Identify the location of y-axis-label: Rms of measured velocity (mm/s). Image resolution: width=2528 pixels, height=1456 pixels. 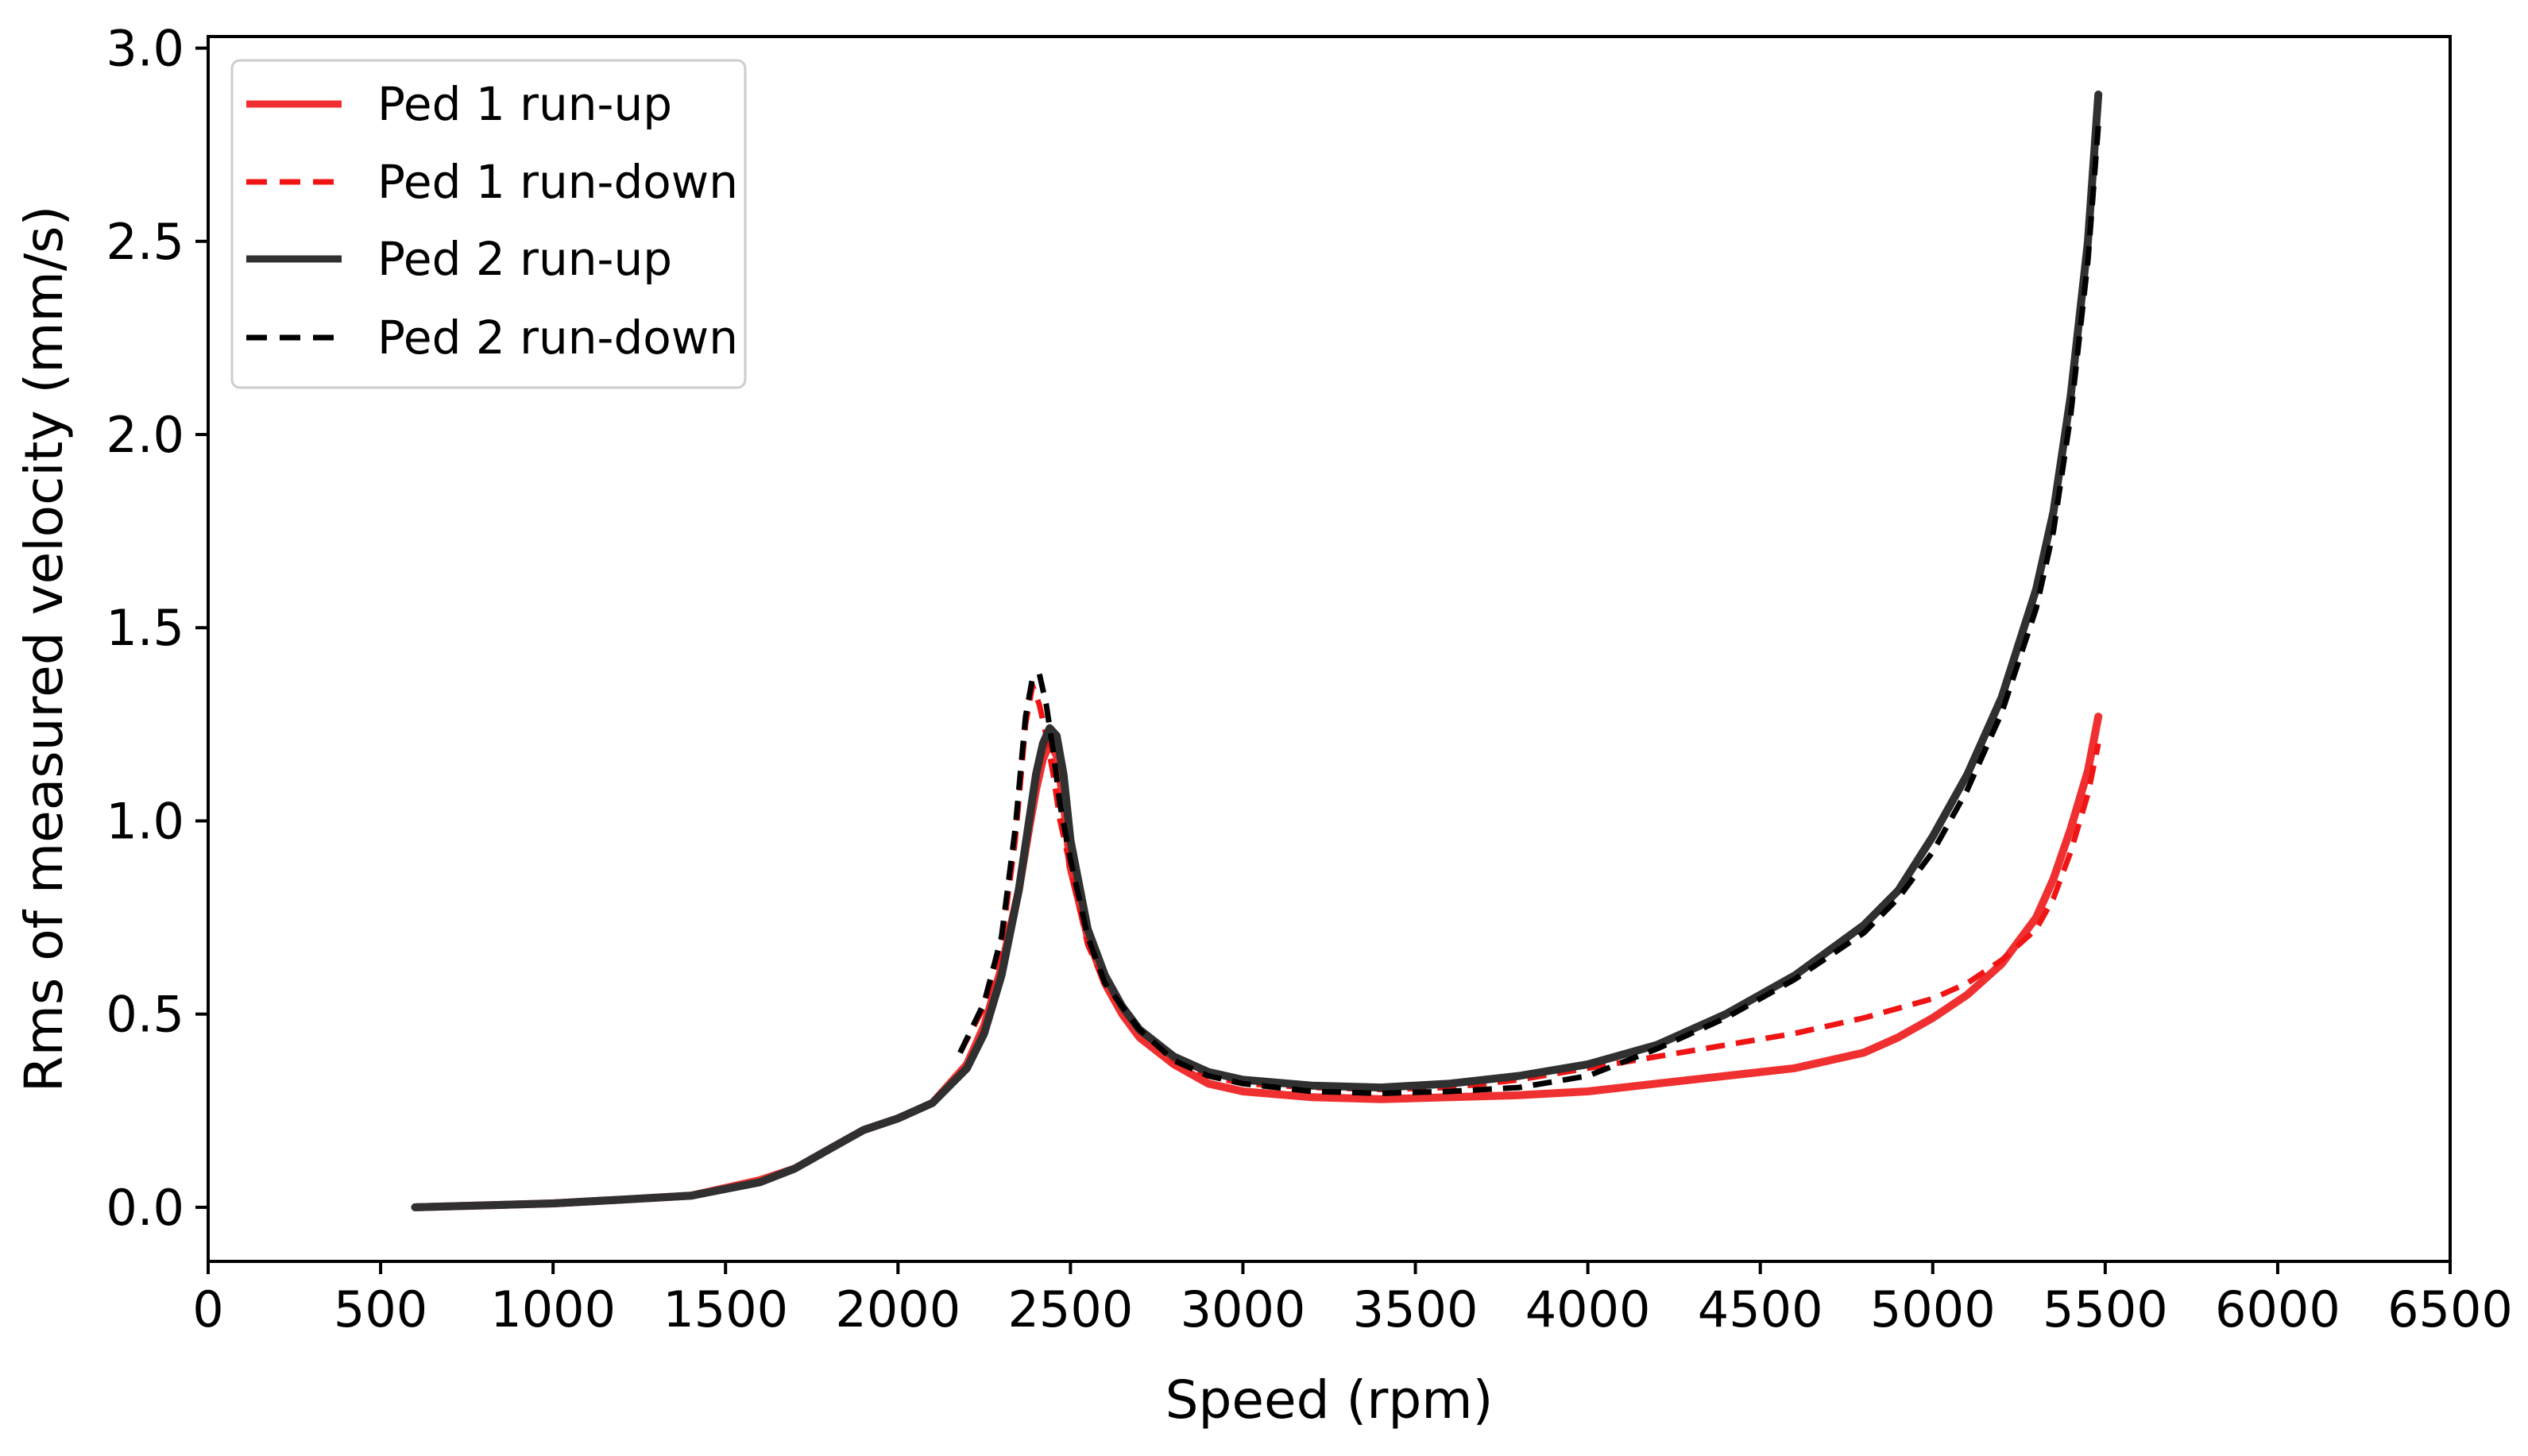
(44, 649).